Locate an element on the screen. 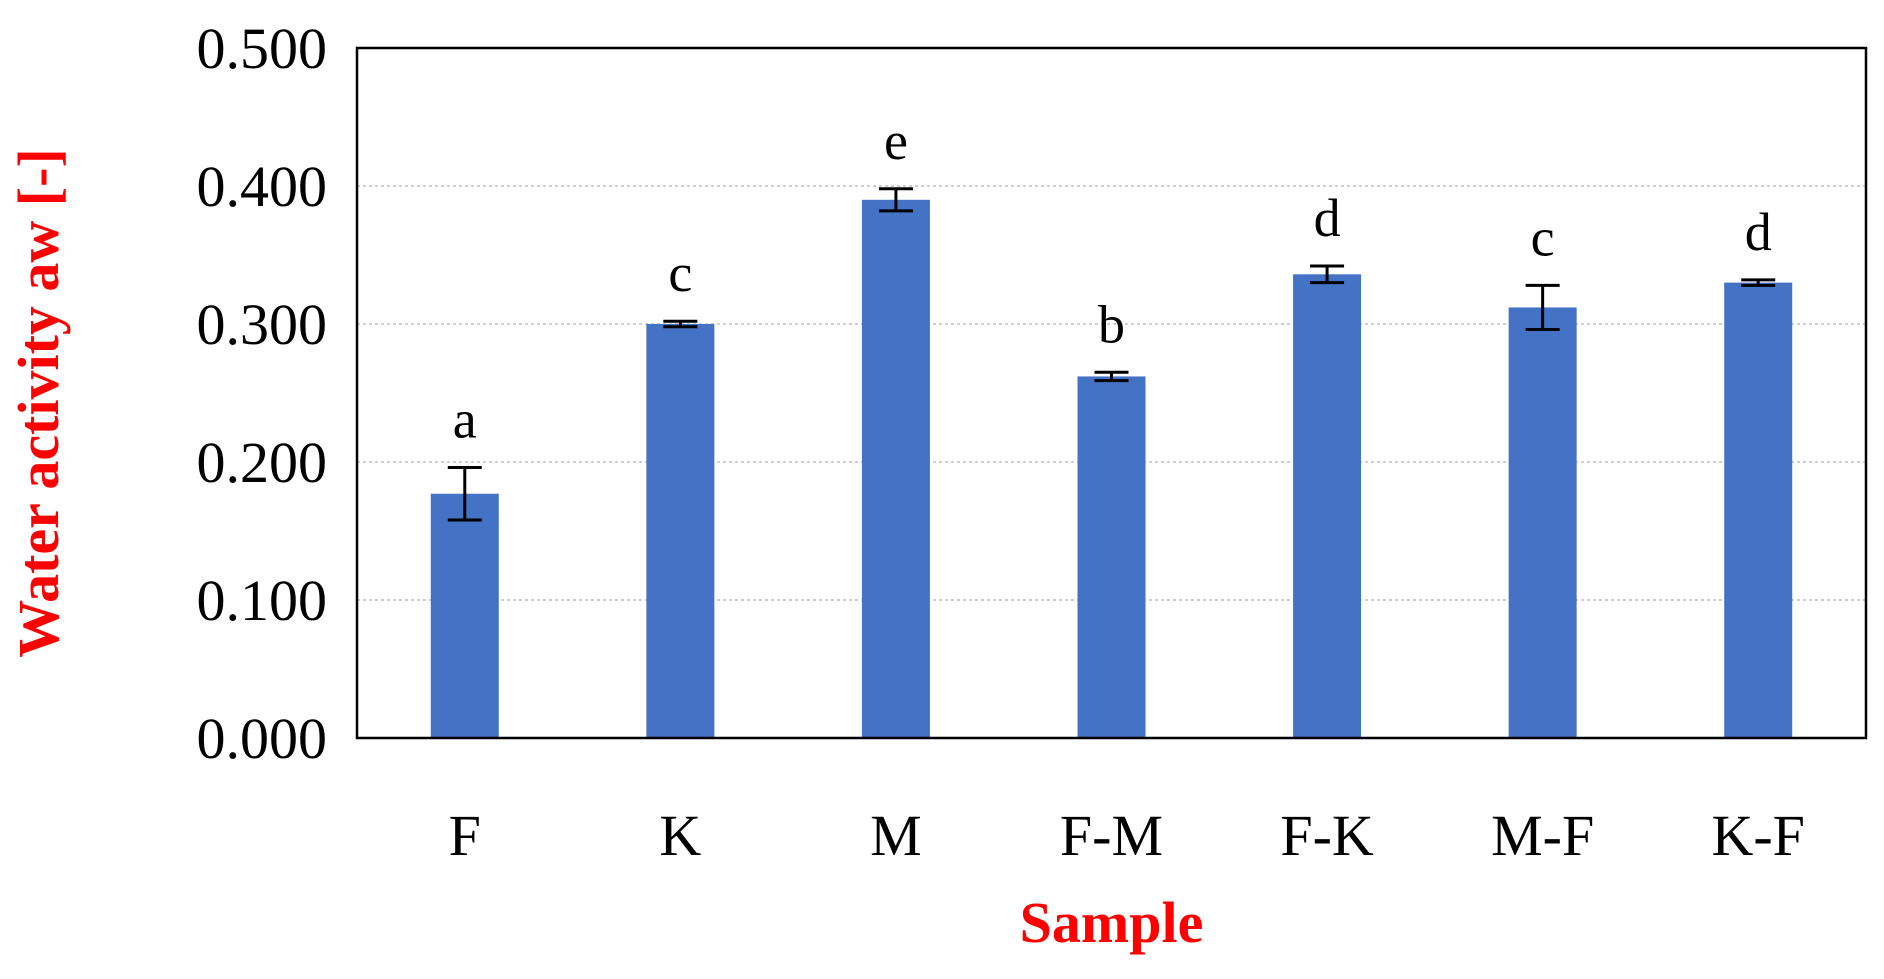  y-tick-label: 0.300 is located at coordinates (262, 324).